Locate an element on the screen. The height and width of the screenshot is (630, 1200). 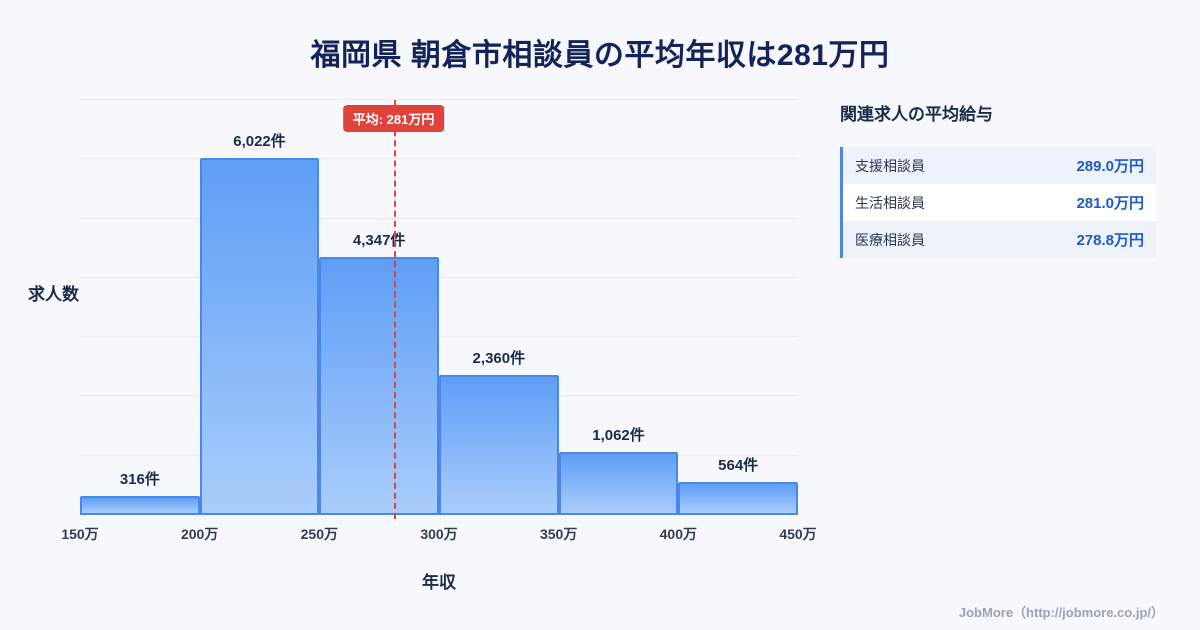
related-job-row: 医療相談員 278.8万円 is located at coordinates (998, 239).